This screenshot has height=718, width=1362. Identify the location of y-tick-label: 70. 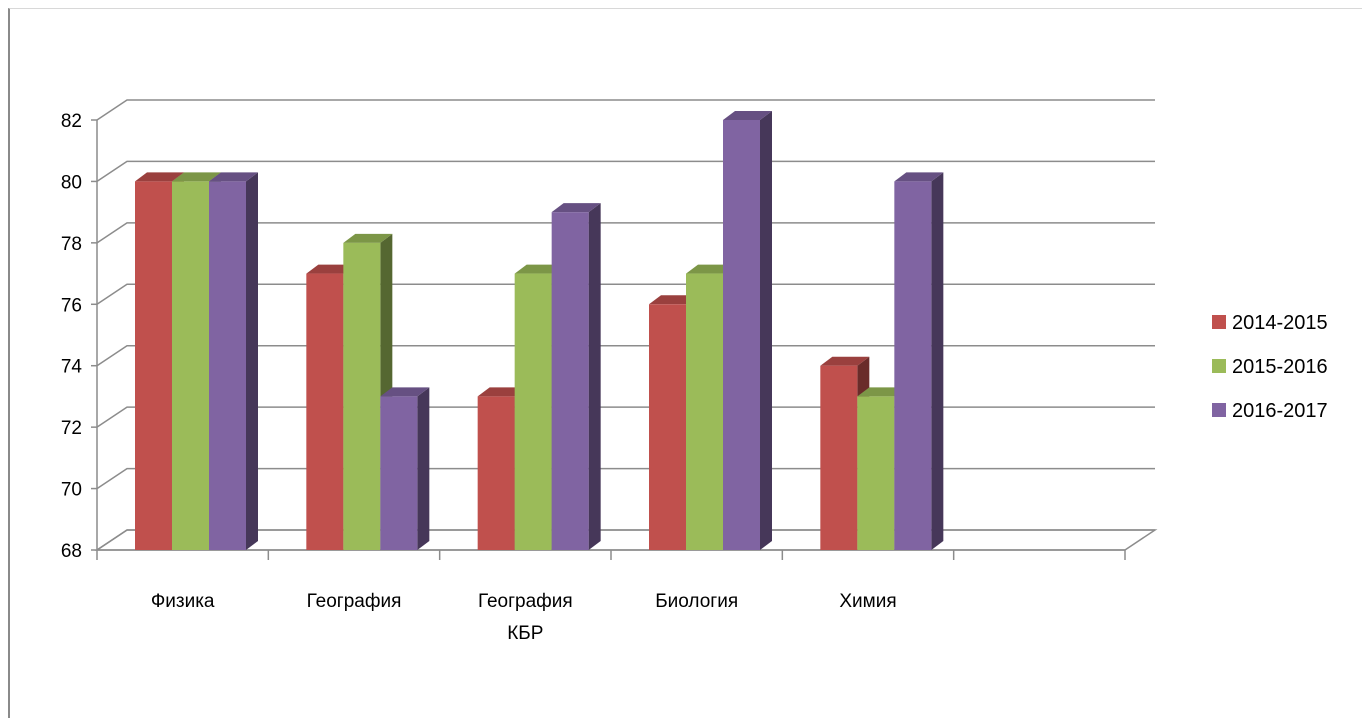
(71, 490).